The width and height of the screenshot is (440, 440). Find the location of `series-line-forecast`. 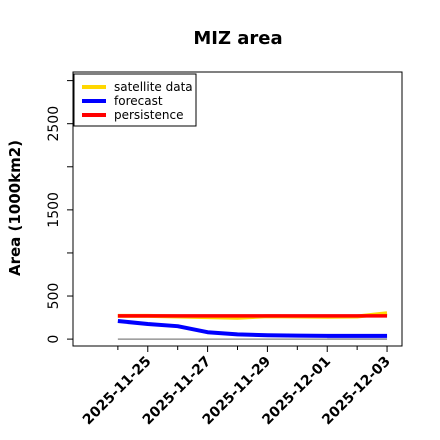

series-line-forecast is located at coordinates (252, 328).